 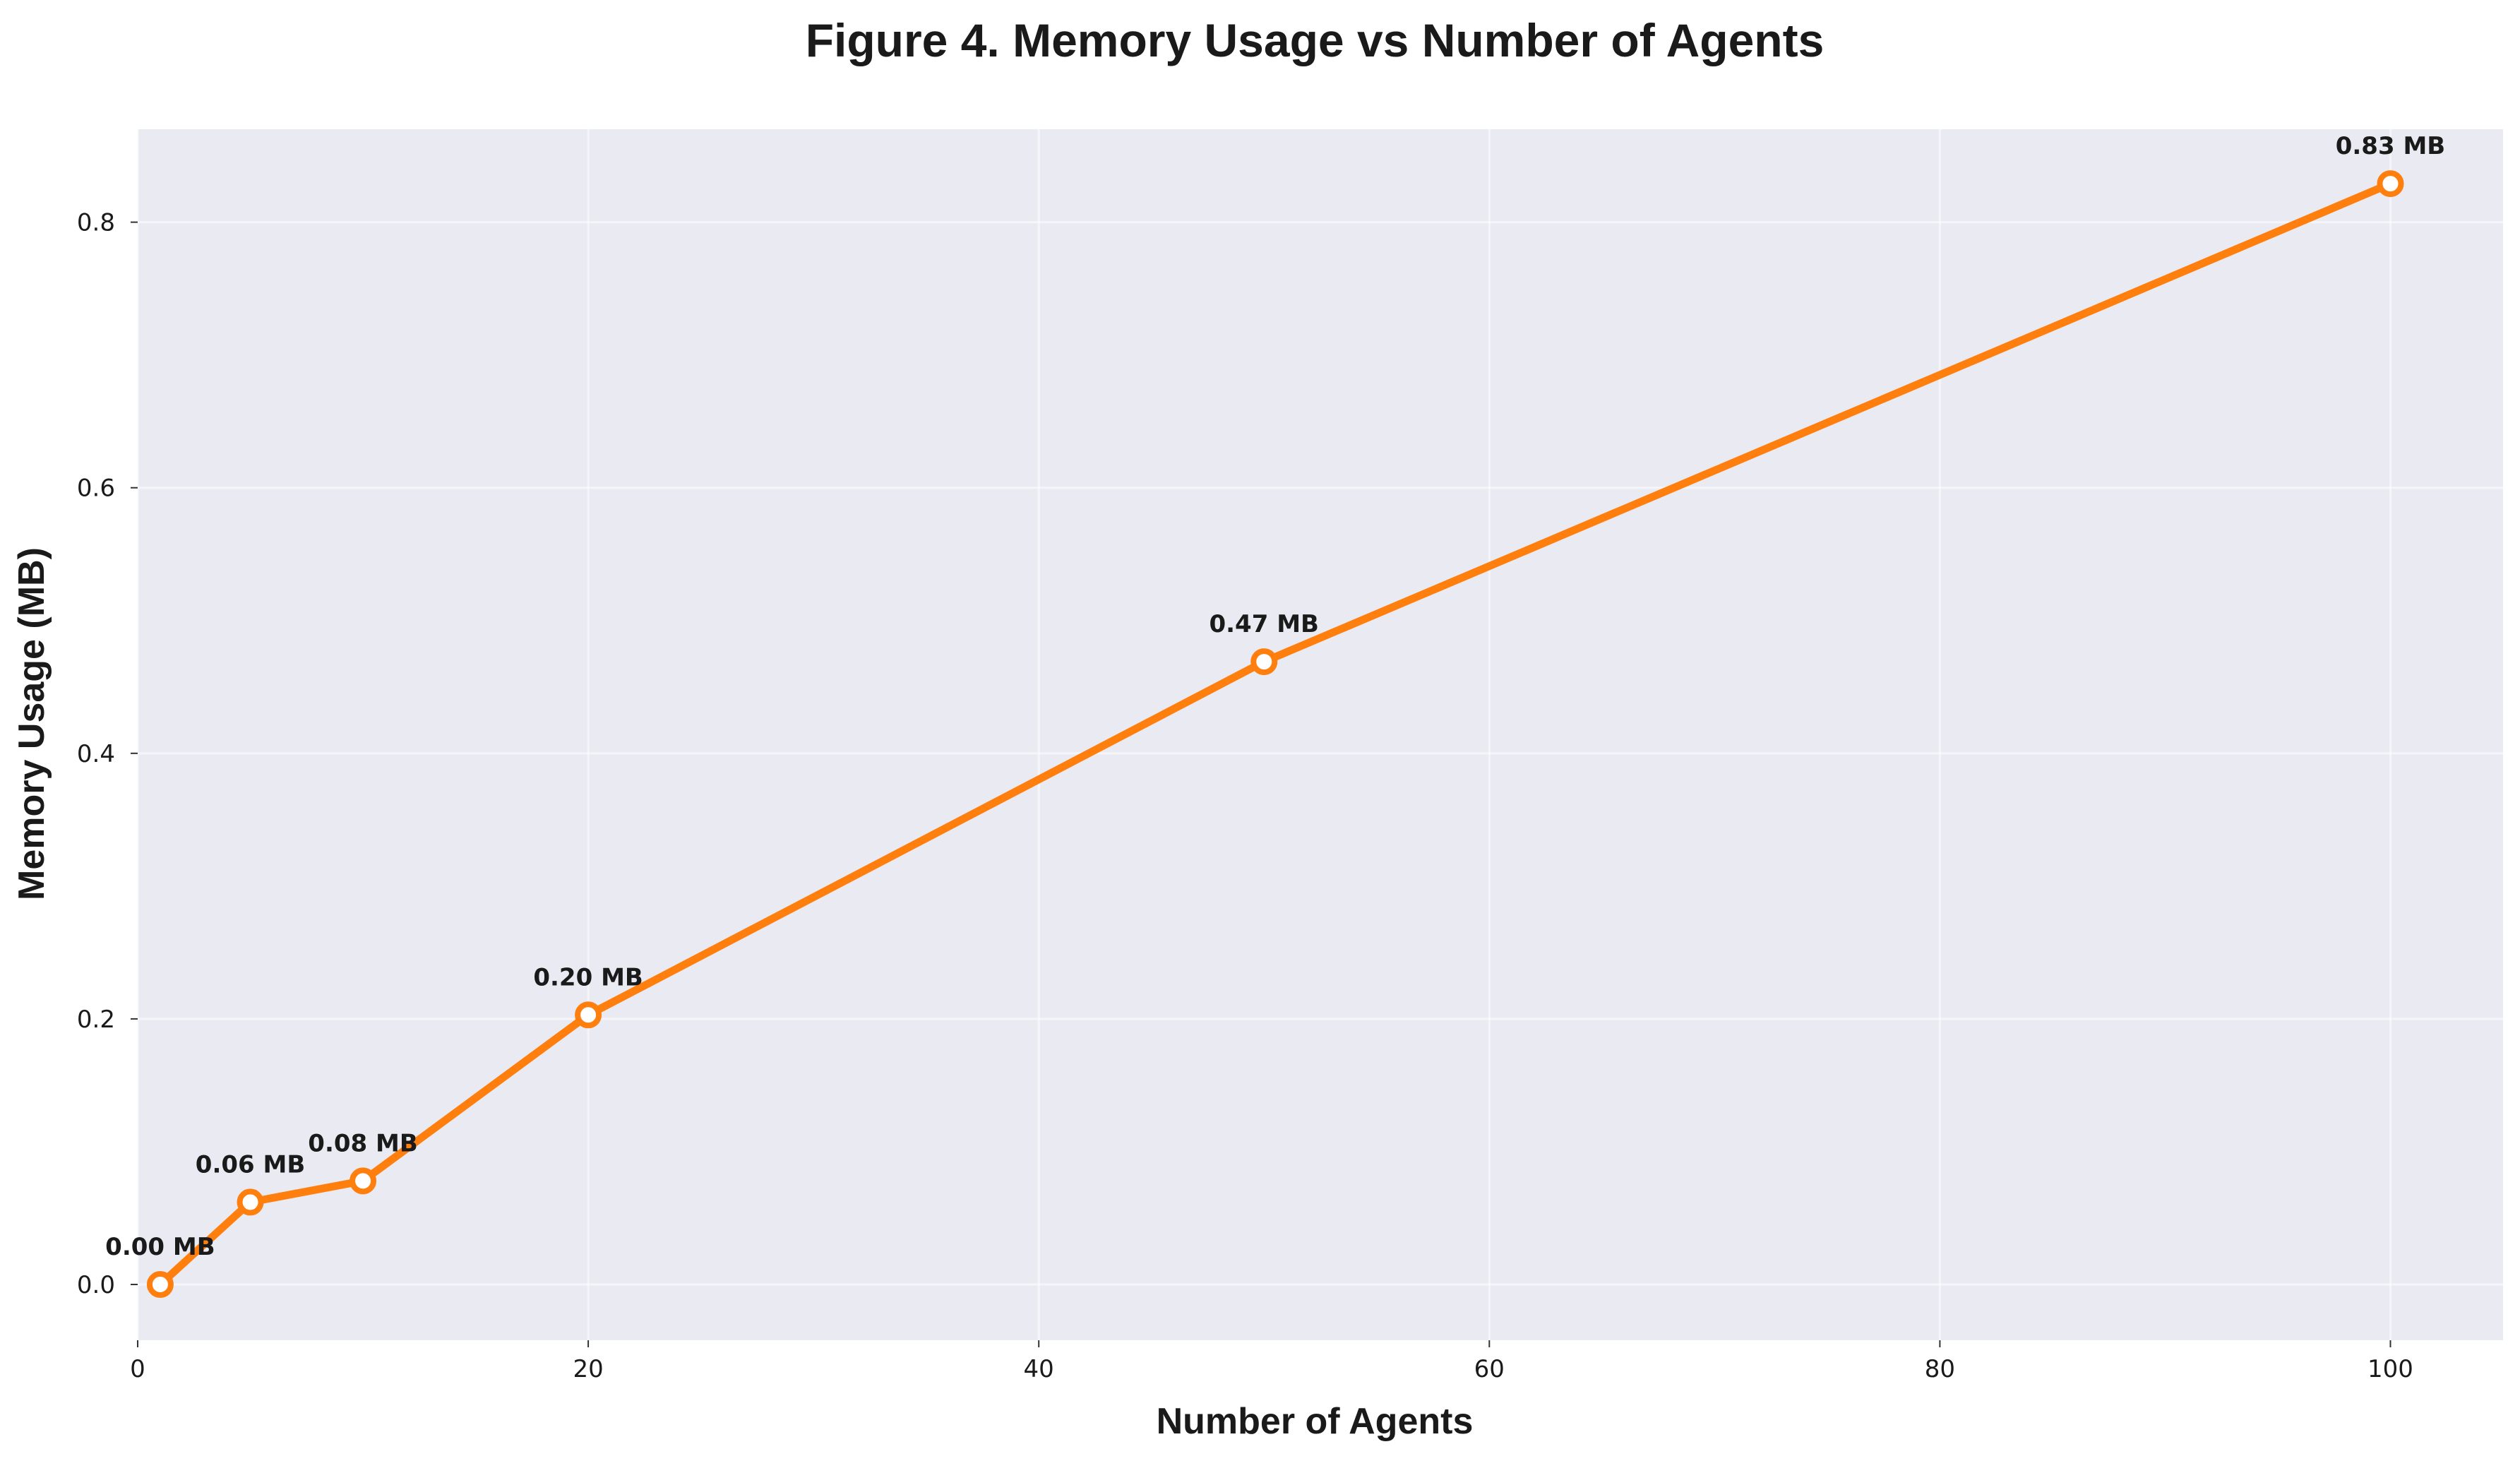 What do you see at coordinates (1489, 1369) in the screenshot?
I see `x-tick-label: 60` at bounding box center [1489, 1369].